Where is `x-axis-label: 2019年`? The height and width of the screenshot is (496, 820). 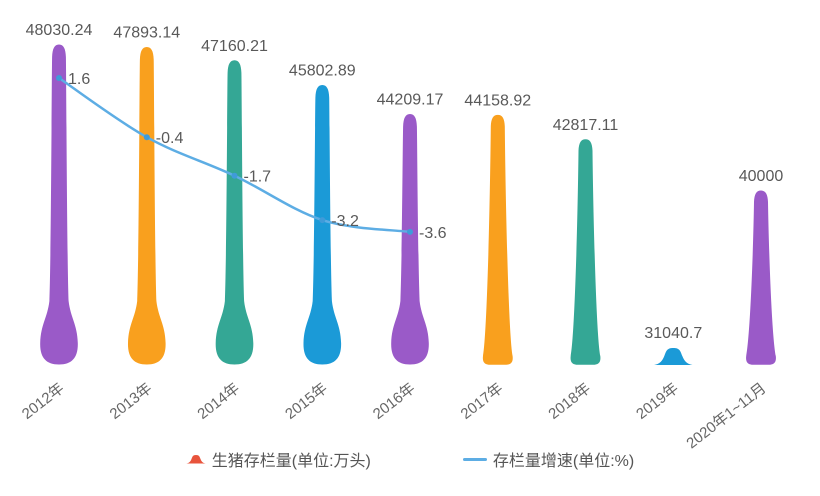
x-axis-label: 2019年 is located at coordinates (657, 401).